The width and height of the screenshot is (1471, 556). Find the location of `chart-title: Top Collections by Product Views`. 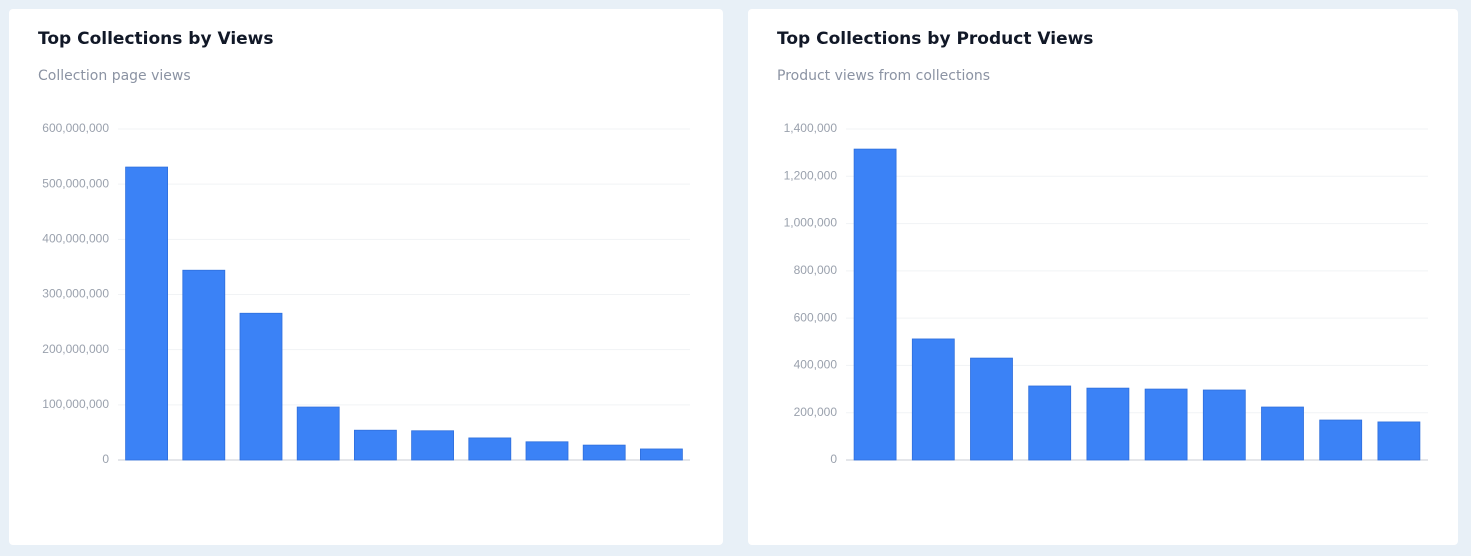

chart-title: Top Collections by Product Views is located at coordinates (935, 39).